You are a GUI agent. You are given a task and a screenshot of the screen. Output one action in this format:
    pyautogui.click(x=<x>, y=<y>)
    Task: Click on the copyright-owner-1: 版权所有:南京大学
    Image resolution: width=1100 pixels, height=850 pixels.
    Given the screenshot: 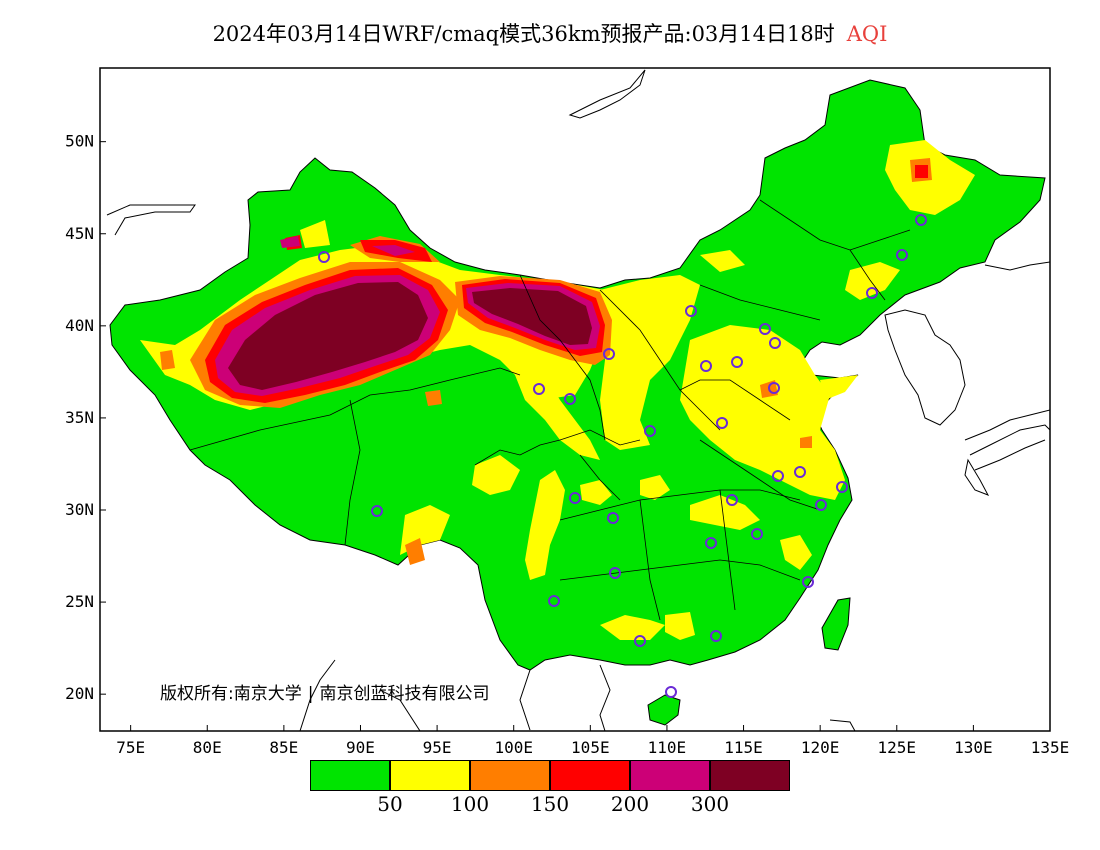 What is the action you would take?
    pyautogui.click(x=231, y=694)
    